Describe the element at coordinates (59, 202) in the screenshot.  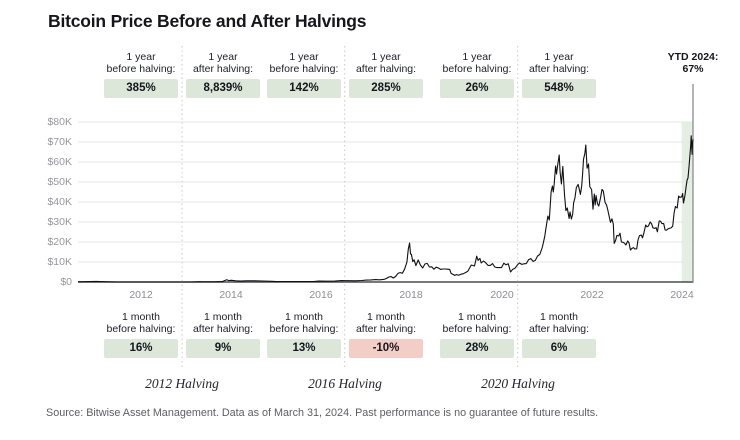
I see `y-axis-tick-label: $40K` at that location.